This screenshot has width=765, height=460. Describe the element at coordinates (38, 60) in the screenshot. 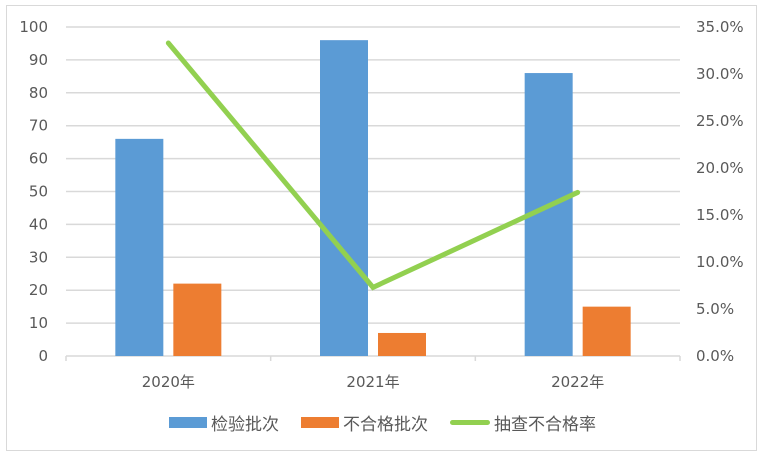

I see `y-tick-label: 90` at that location.